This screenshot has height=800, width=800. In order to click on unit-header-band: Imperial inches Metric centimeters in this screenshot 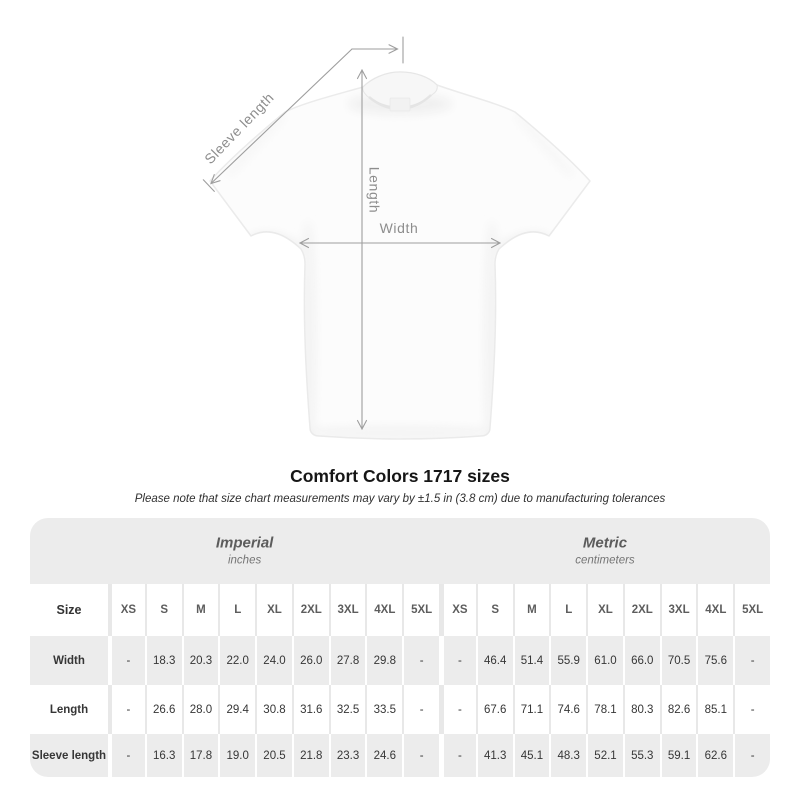, I will do `click(400, 551)`.